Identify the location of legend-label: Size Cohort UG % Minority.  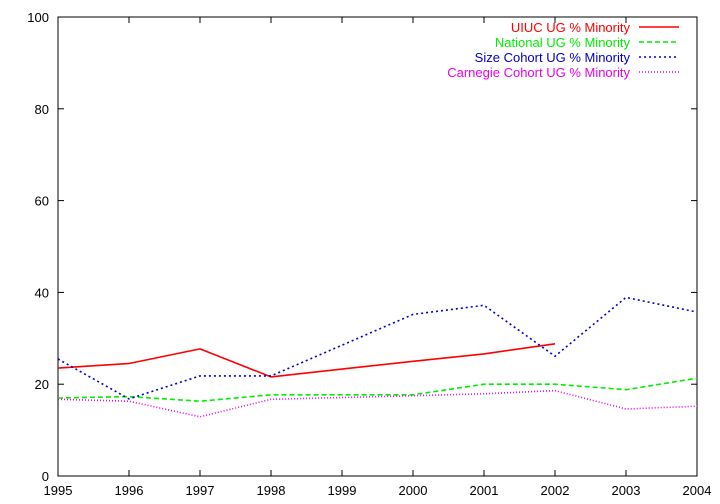
(553, 57).